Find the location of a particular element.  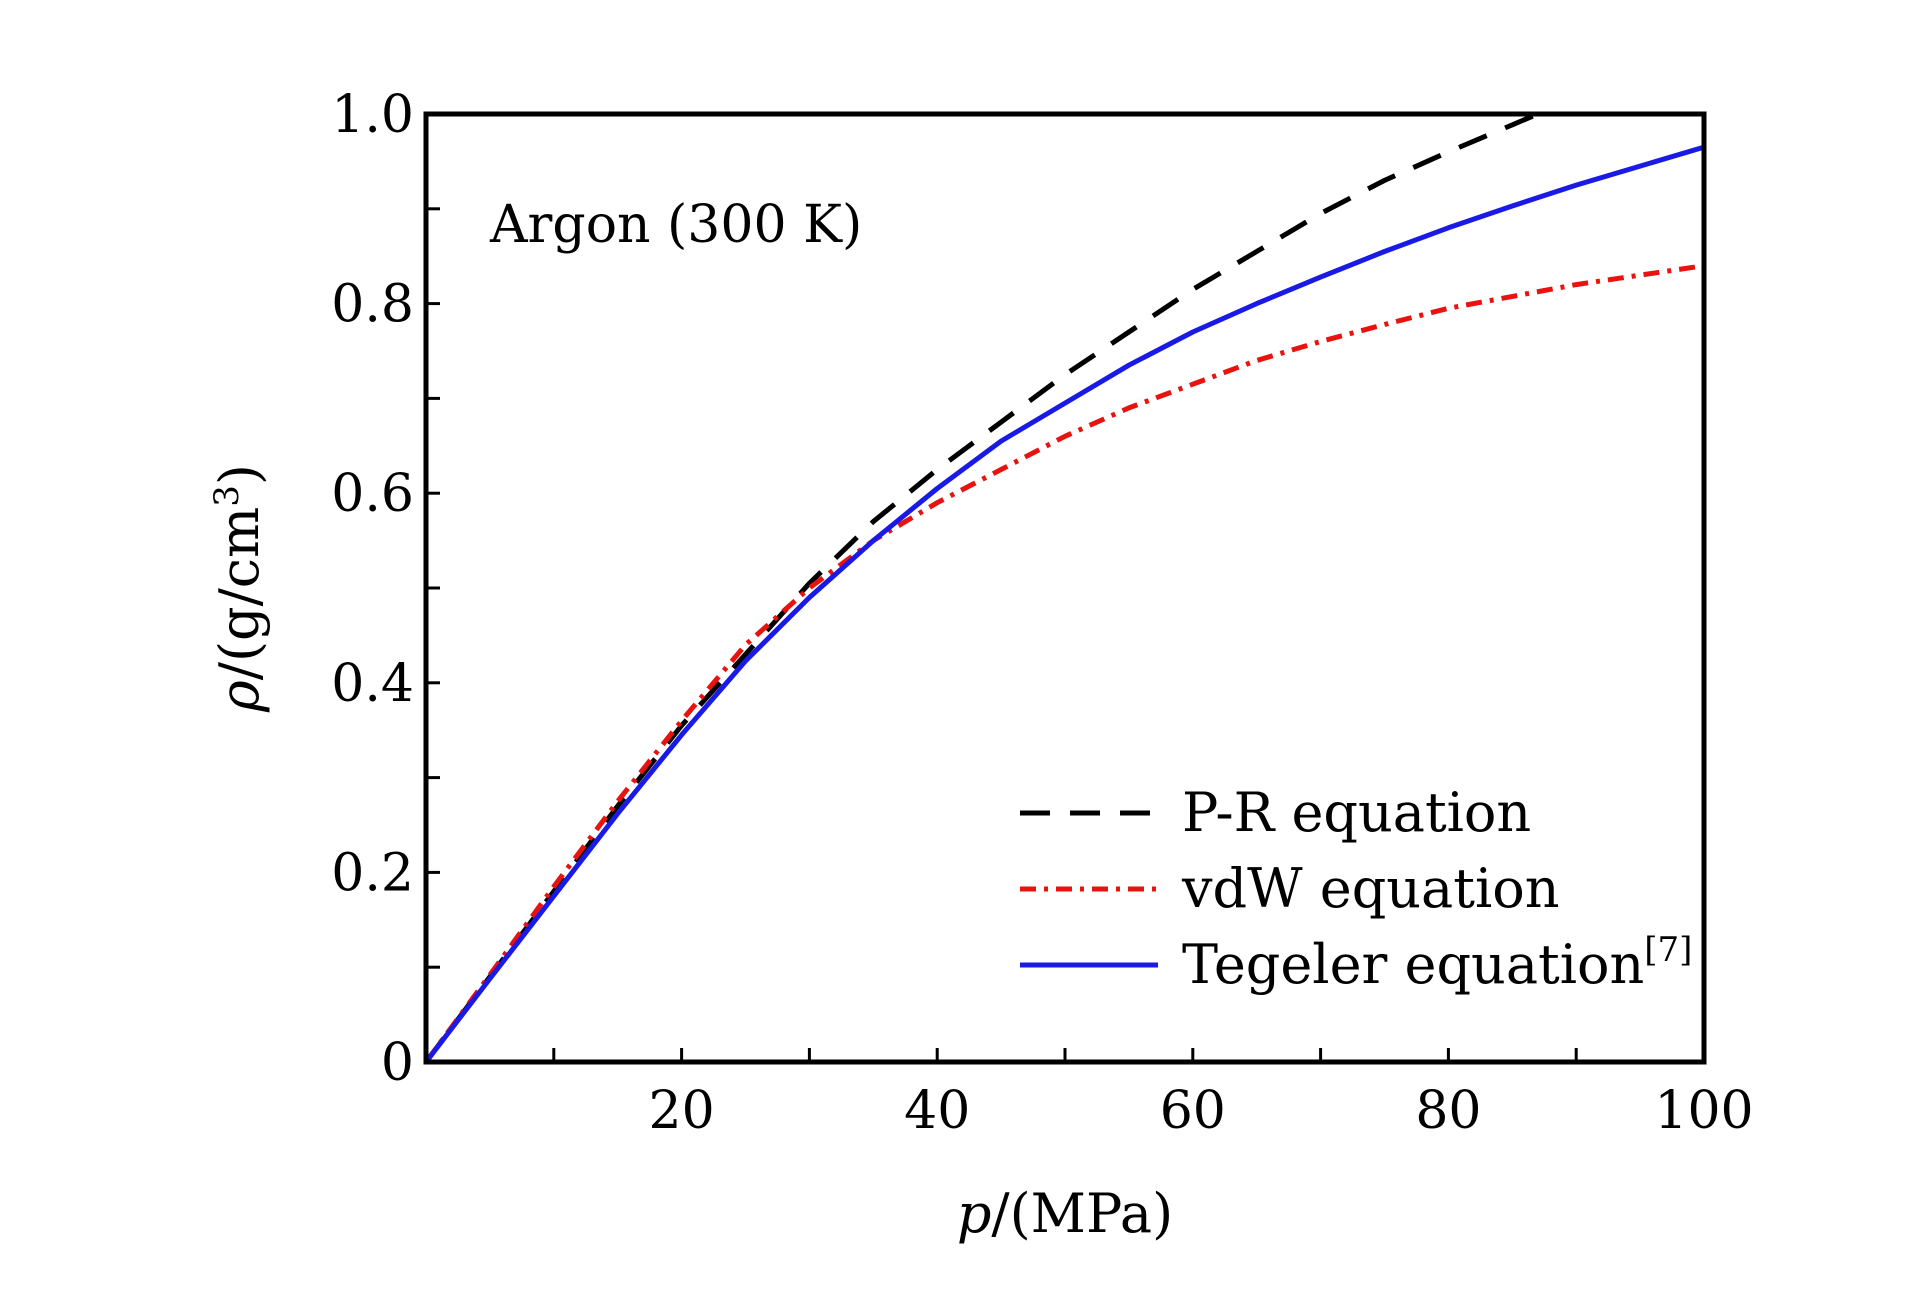

y-tick-label: 0.6 is located at coordinates (372, 494).